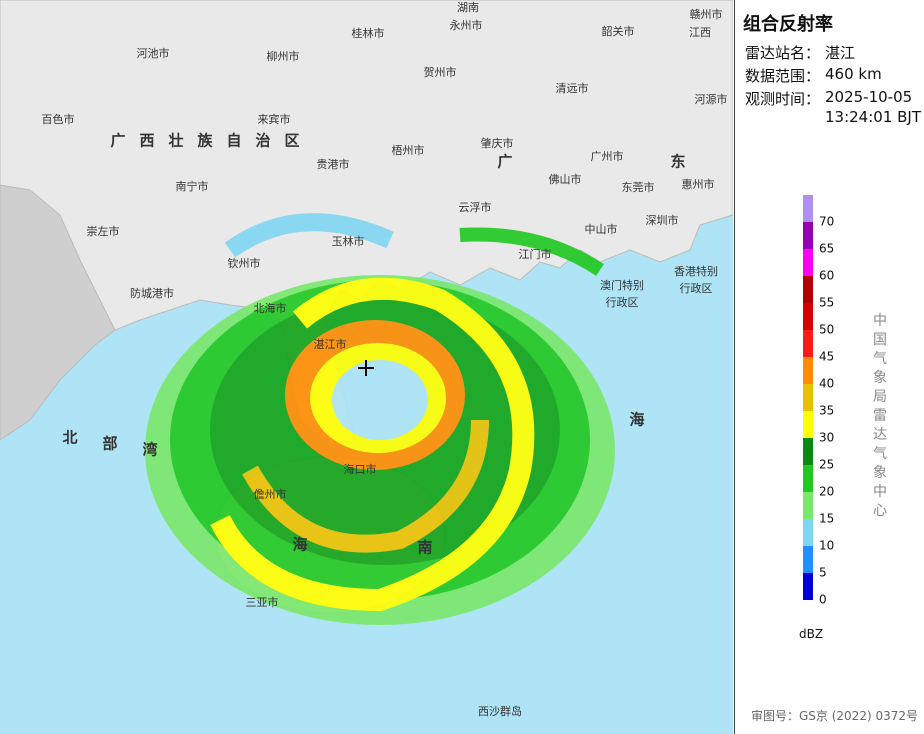 Image resolution: width=924 pixels, height=734 pixels. What do you see at coordinates (880, 416) in the screenshot?
I see `agency: 中国气象局雷达气象中心` at bounding box center [880, 416].